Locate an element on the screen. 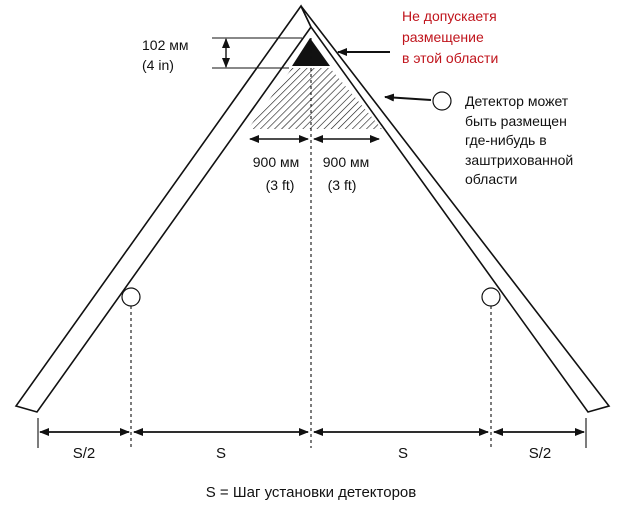 This screenshot has height=511, width=620. top-gap-metric-label: 102 мм is located at coordinates (165, 45).